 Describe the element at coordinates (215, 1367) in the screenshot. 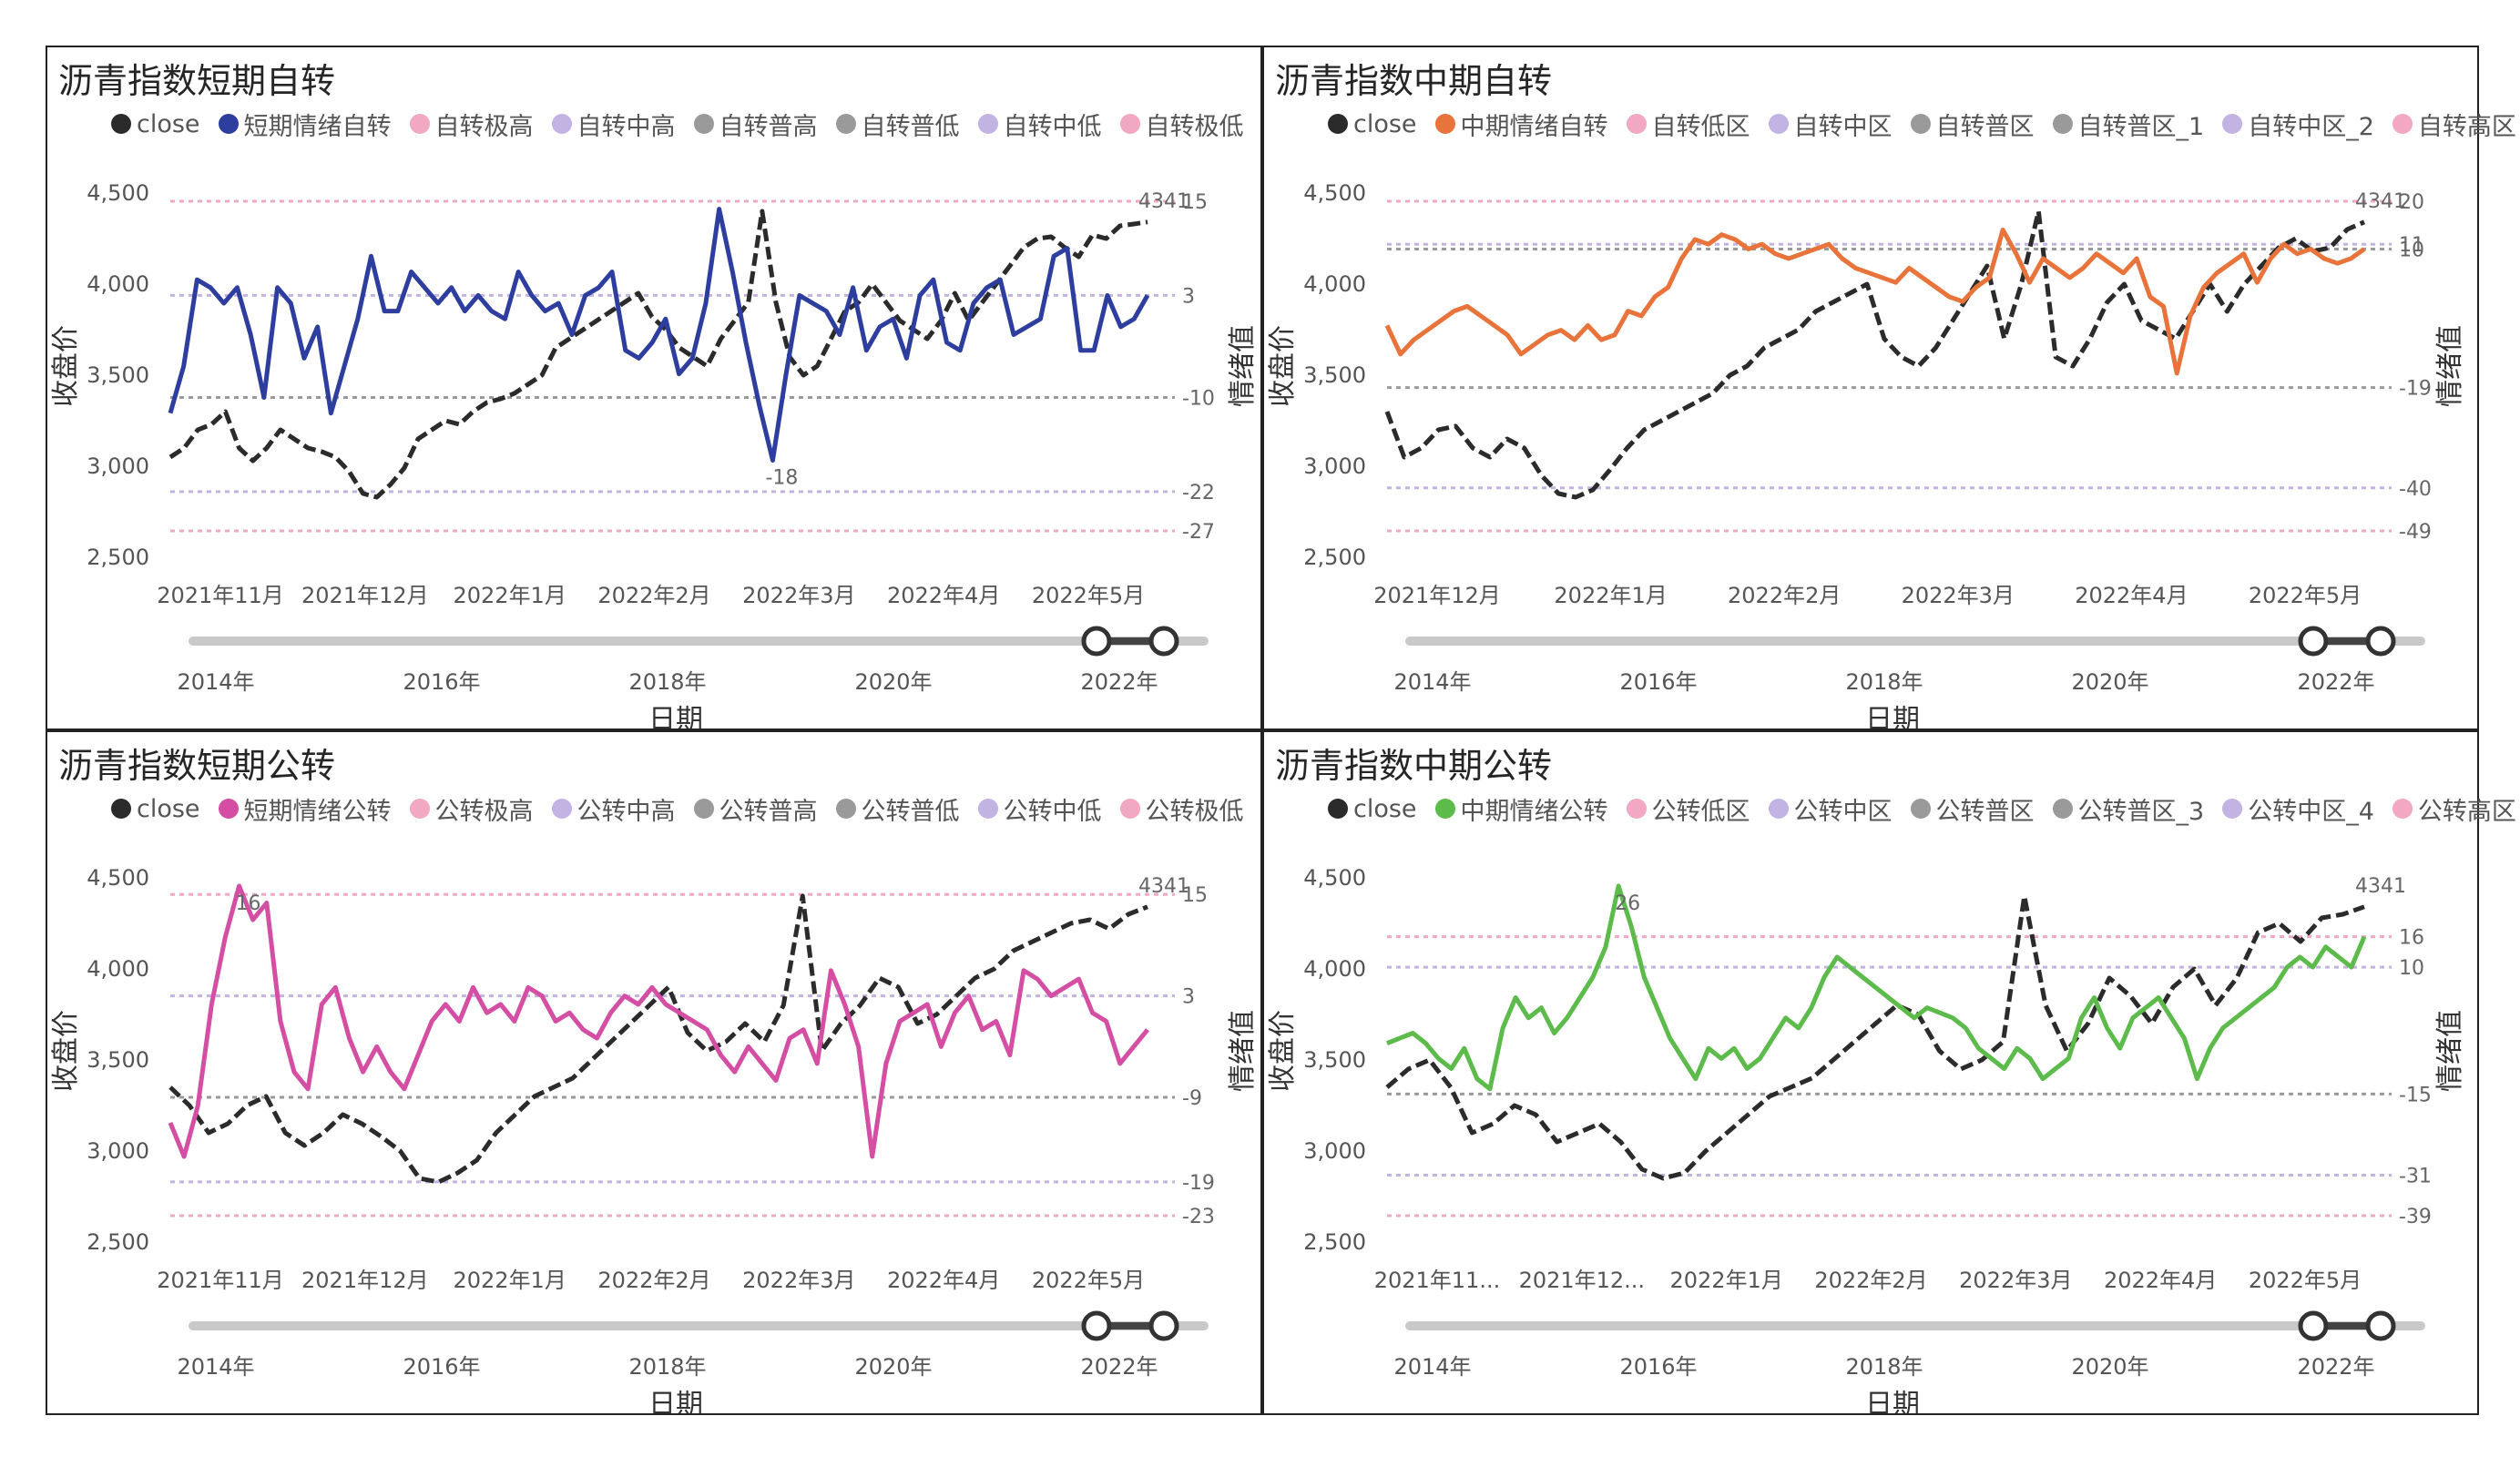

I see `slider-year-label: 2014年` at that location.